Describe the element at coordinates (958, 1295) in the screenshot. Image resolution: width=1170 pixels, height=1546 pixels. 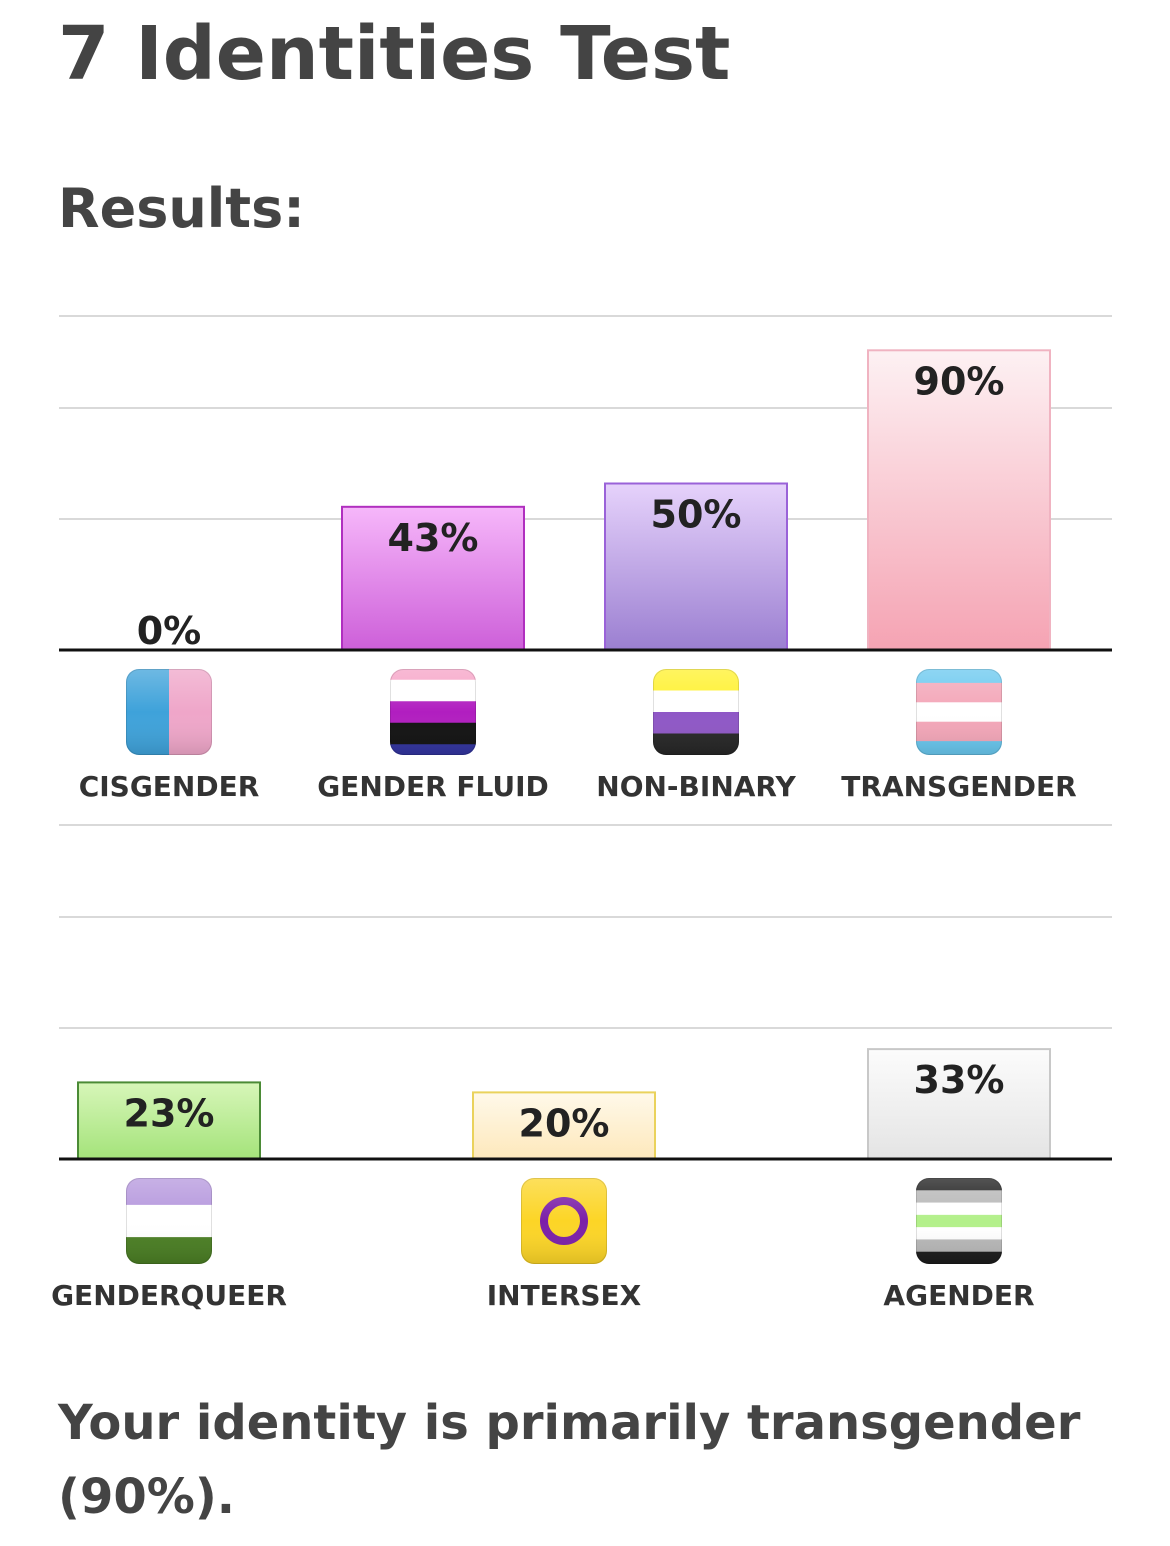
I see `category-label: AGENDER` at that location.